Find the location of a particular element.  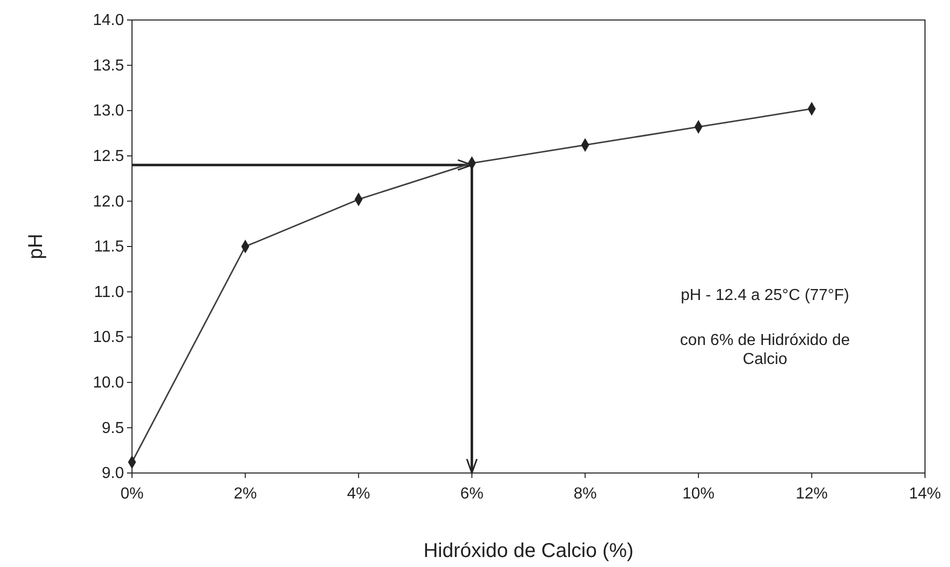

y-tick-label: 11.5 is located at coordinates (109, 247).